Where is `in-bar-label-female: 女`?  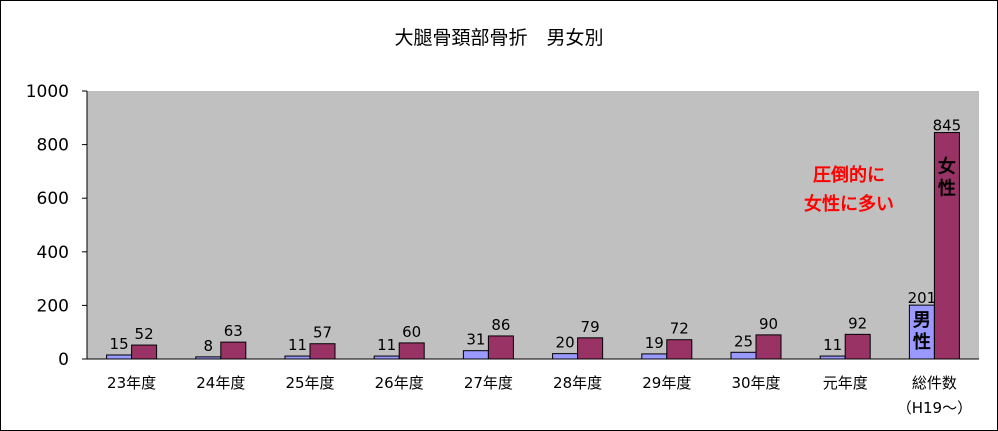 in-bar-label-female: 女 is located at coordinates (947, 167).